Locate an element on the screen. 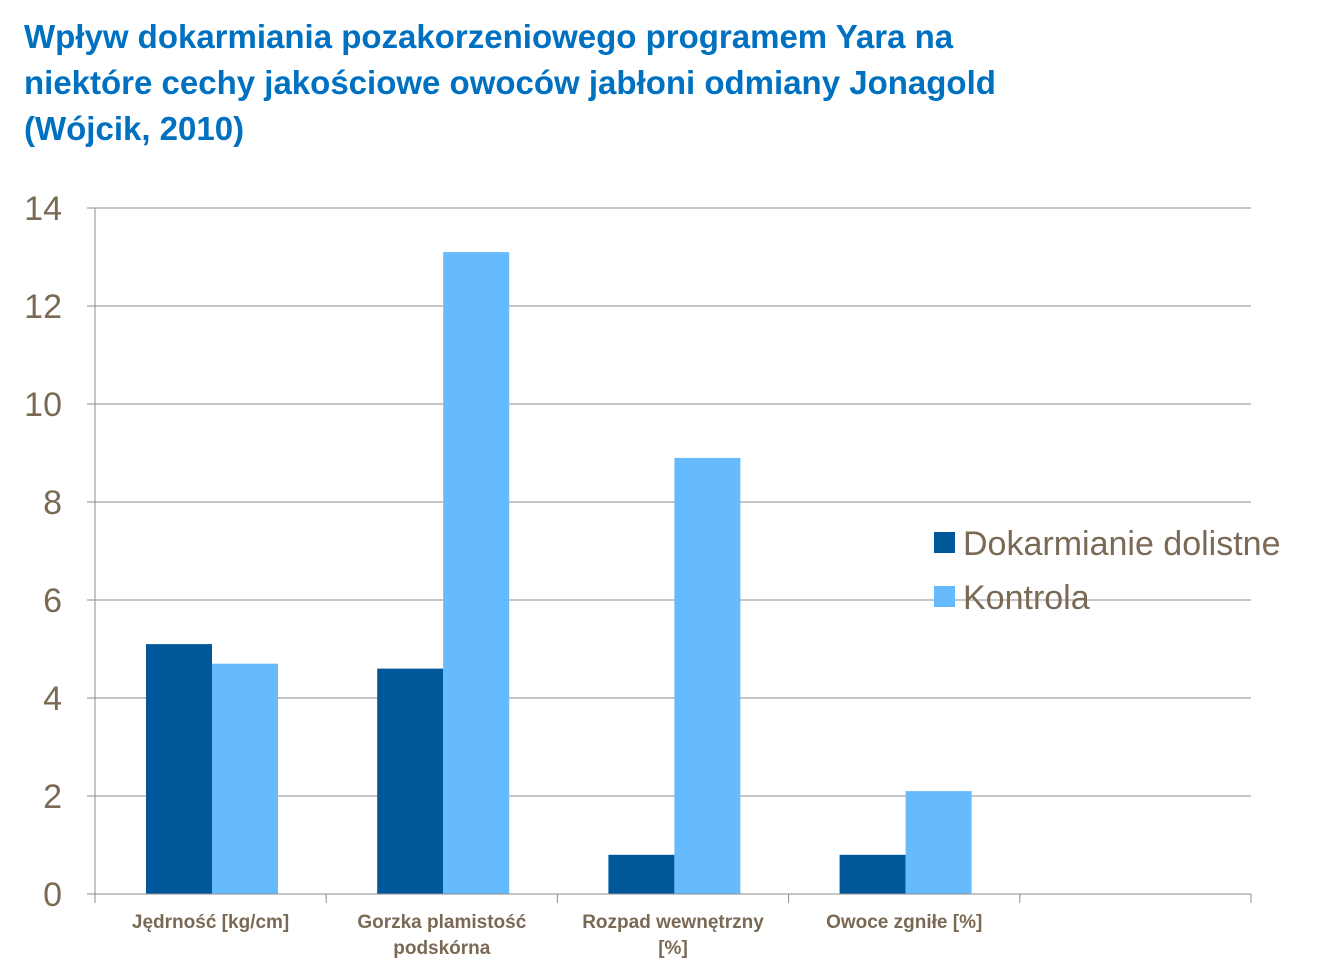  x-tick-label: Jędrność [kg/cm] is located at coordinates (210, 922).